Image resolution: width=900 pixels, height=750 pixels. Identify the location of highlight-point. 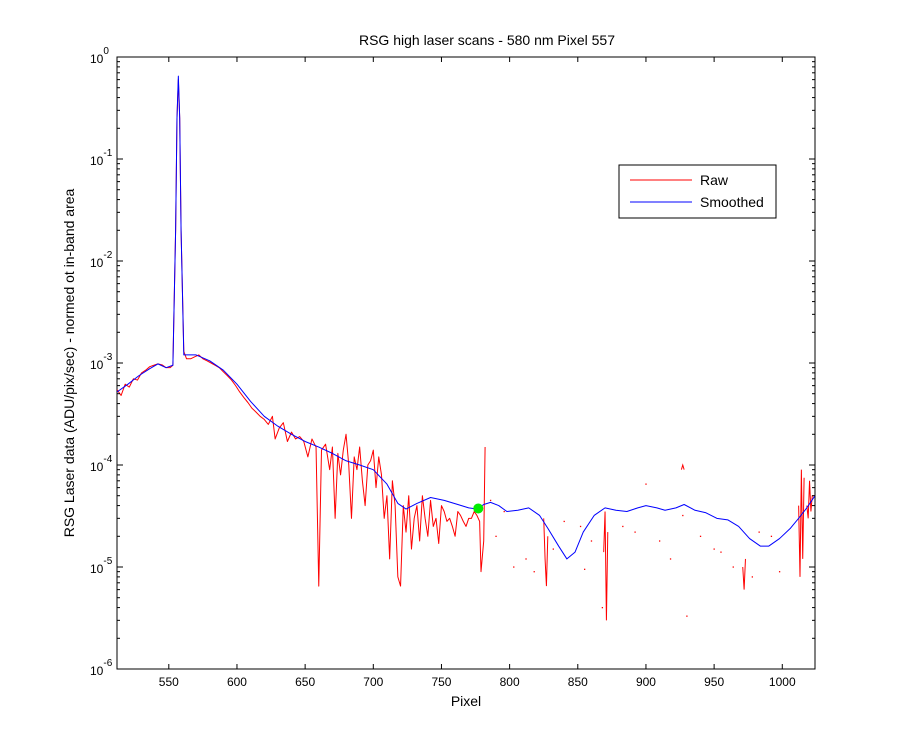
(478, 508).